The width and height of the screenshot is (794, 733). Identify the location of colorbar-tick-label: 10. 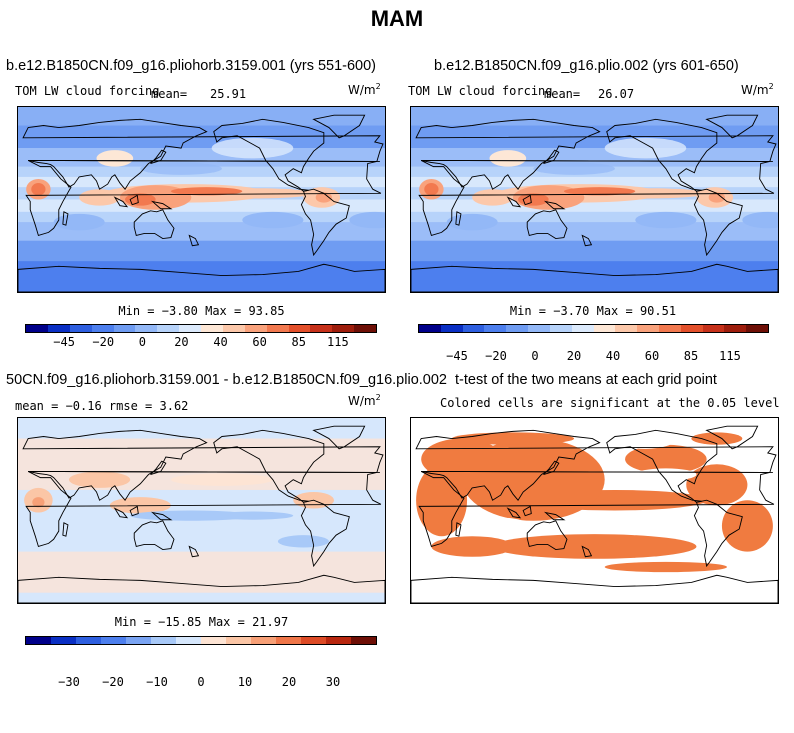
(245, 682).